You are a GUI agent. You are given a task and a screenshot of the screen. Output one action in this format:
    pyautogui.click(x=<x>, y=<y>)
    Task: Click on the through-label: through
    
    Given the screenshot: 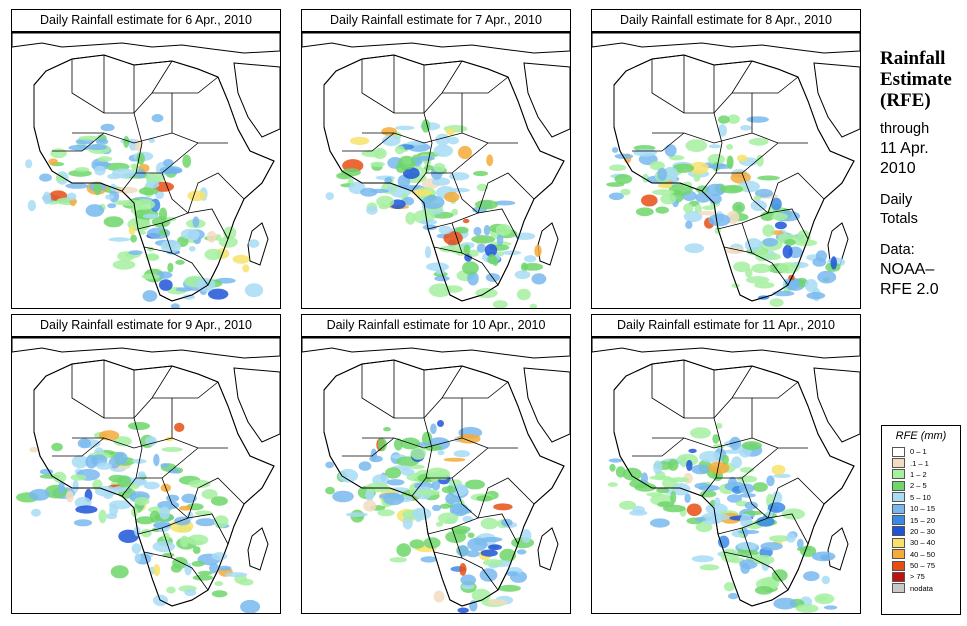 What is the action you would take?
    pyautogui.click(x=905, y=129)
    